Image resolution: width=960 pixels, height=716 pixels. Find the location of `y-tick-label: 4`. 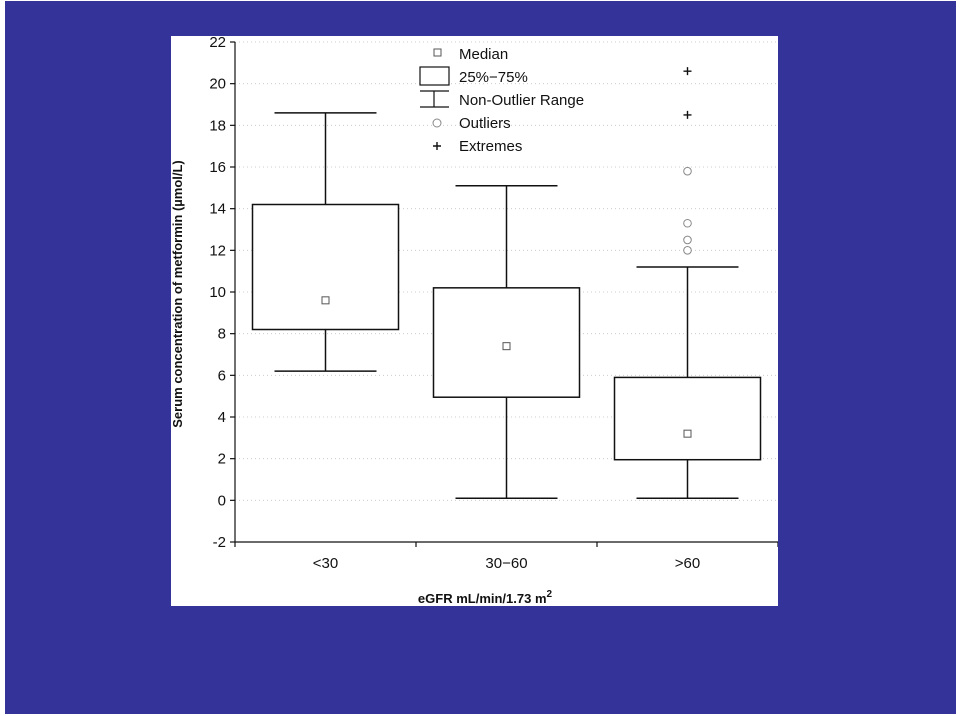

y-tick-label: 4 is located at coordinates (222, 417).